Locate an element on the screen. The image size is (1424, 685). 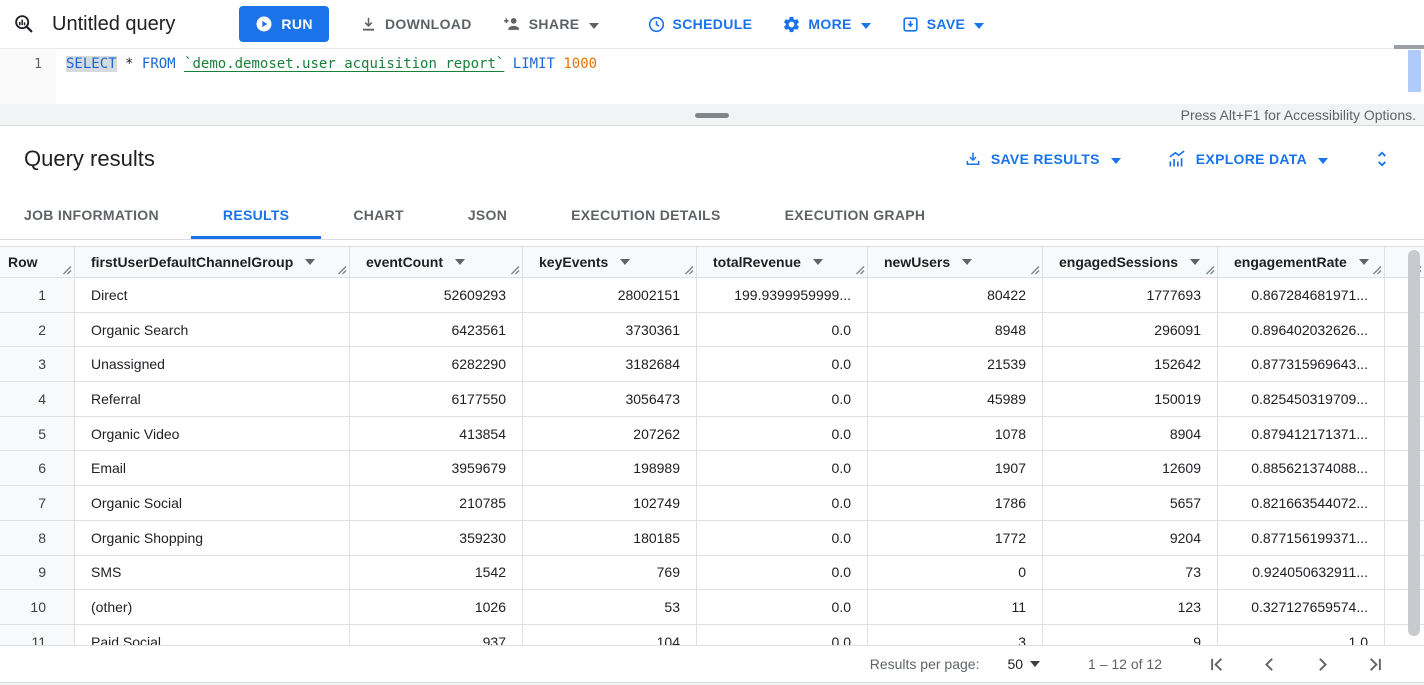
cell-engagedSessions: 12609 is located at coordinates (1130, 468).